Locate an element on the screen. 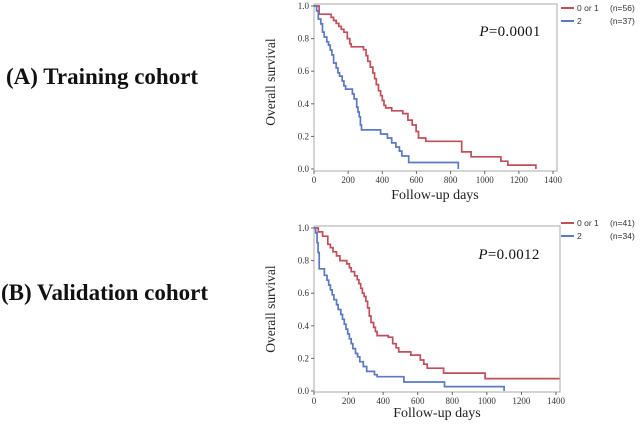  legend-item-risk-2: 2 (n=34) is located at coordinates (600, 237).